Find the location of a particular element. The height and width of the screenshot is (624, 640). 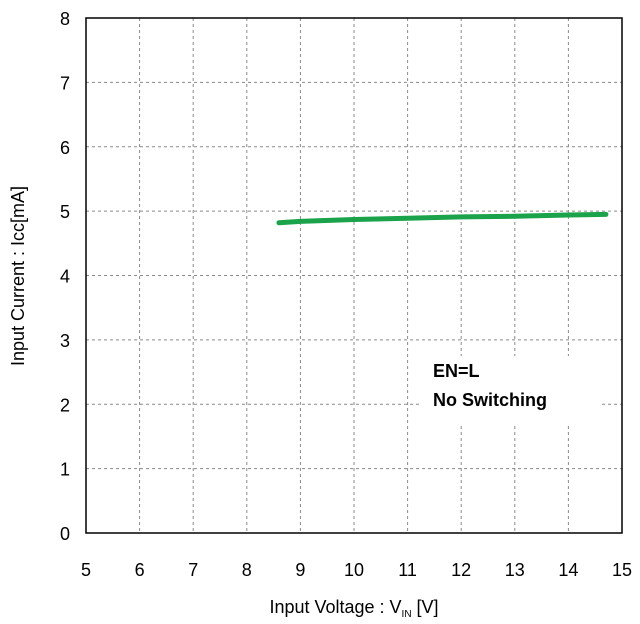

x-tick-label: 11 is located at coordinates (407, 570).